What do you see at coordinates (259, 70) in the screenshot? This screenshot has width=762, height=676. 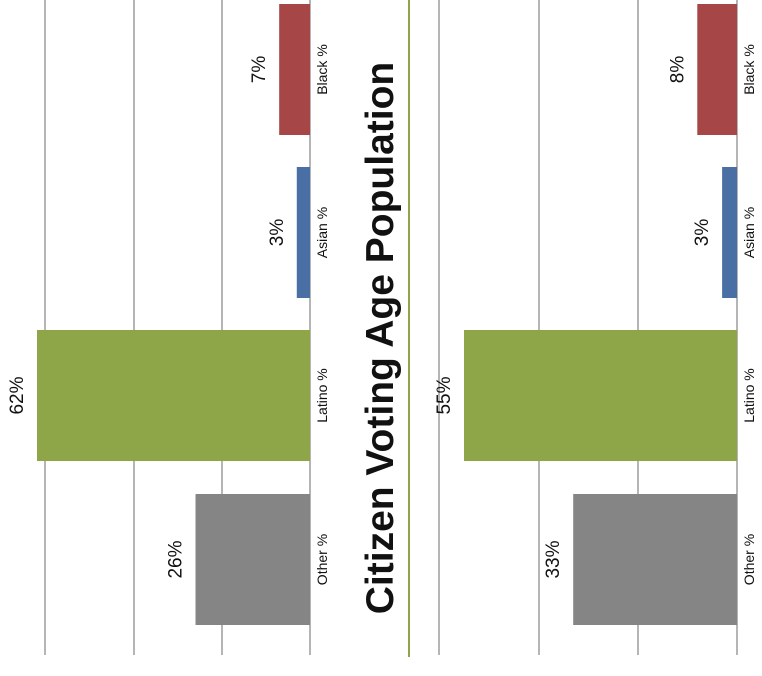 I see `value-label: 7%` at bounding box center [259, 70].